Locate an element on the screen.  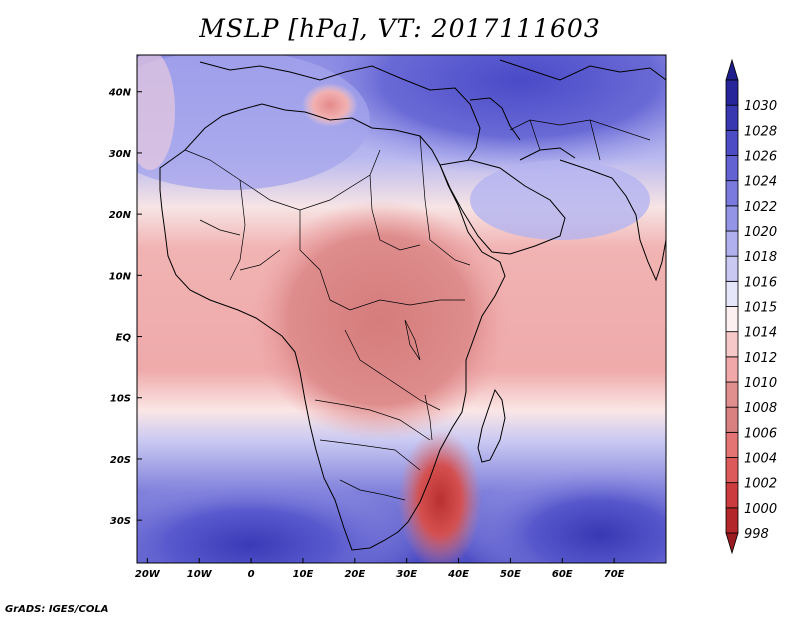
colorbar-label: 1016 is located at coordinates (760, 282).